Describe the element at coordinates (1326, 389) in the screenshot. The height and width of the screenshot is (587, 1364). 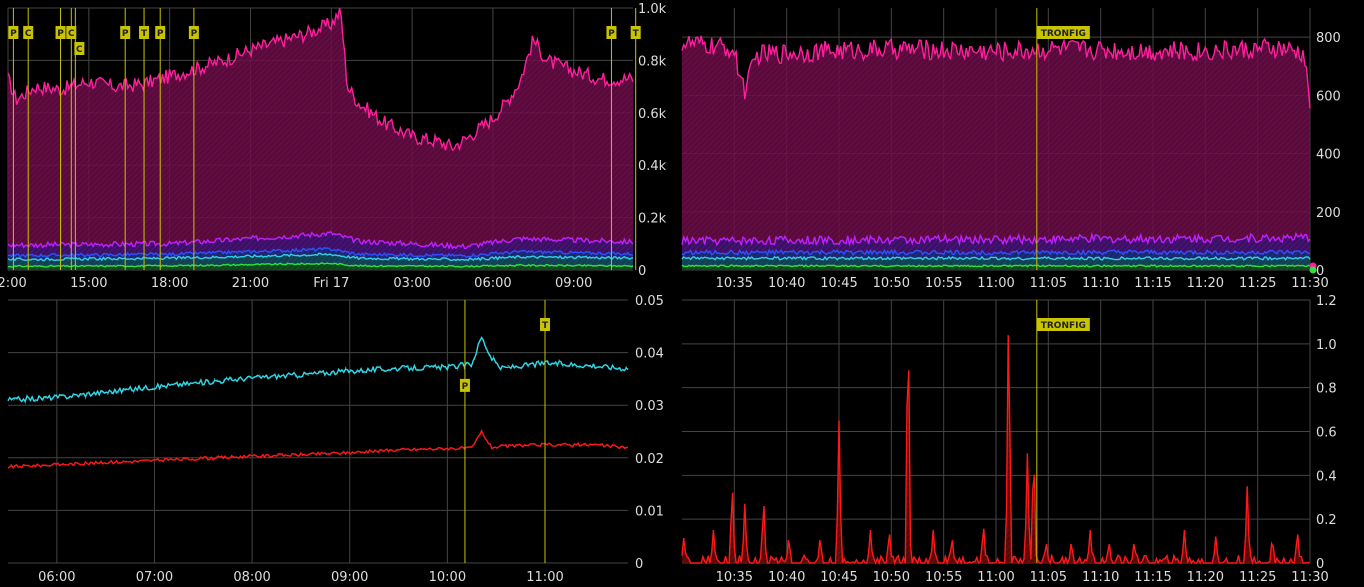
I see `y-tick-label: 0.8` at that location.